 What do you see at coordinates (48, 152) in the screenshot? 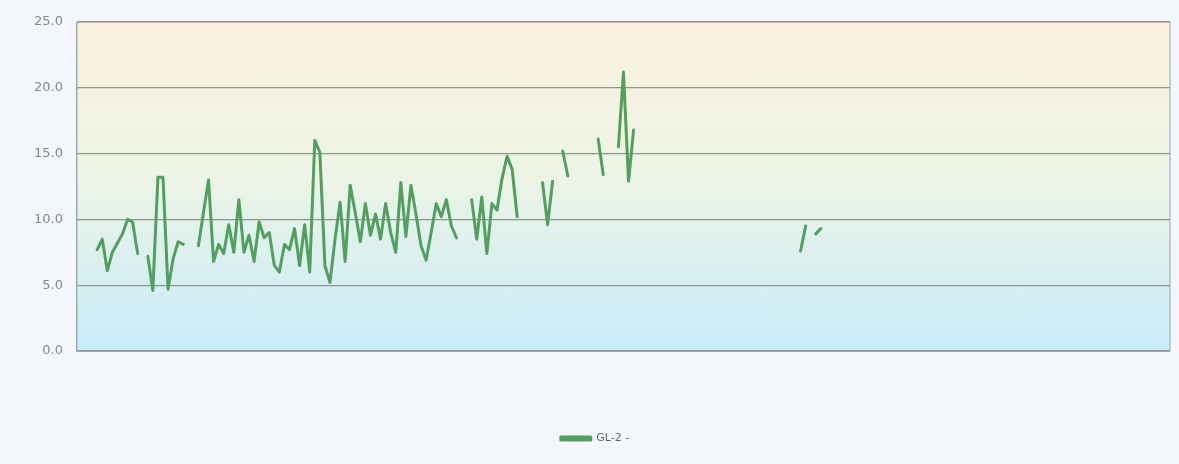
I see `y-tick-label: 15.0` at bounding box center [48, 152].